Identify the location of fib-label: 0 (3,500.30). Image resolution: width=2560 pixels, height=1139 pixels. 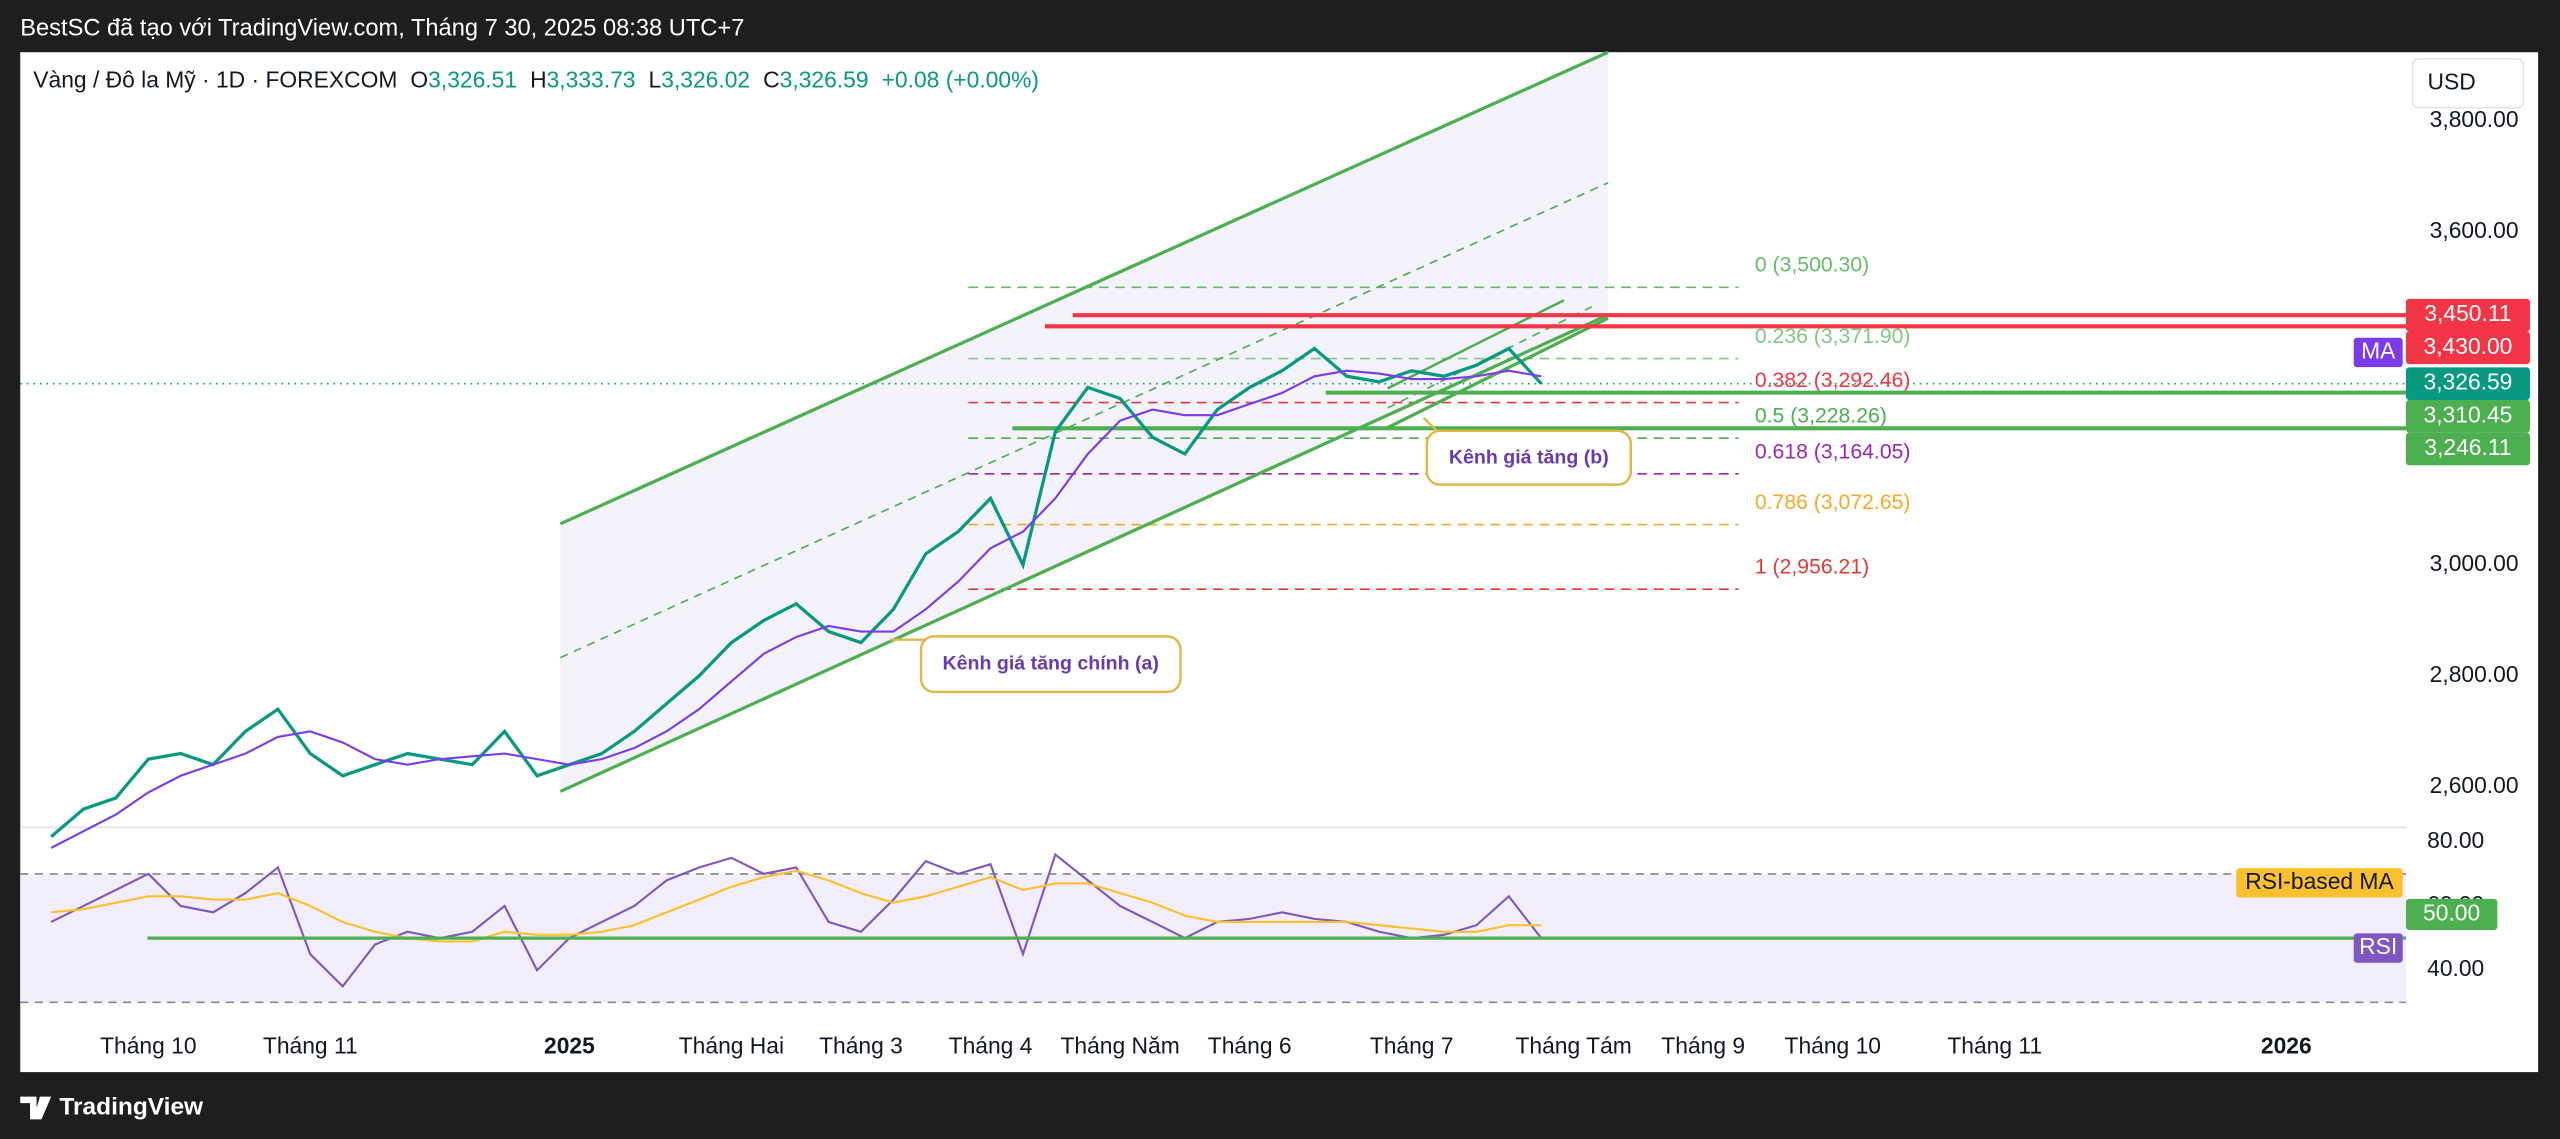
(1812, 265).